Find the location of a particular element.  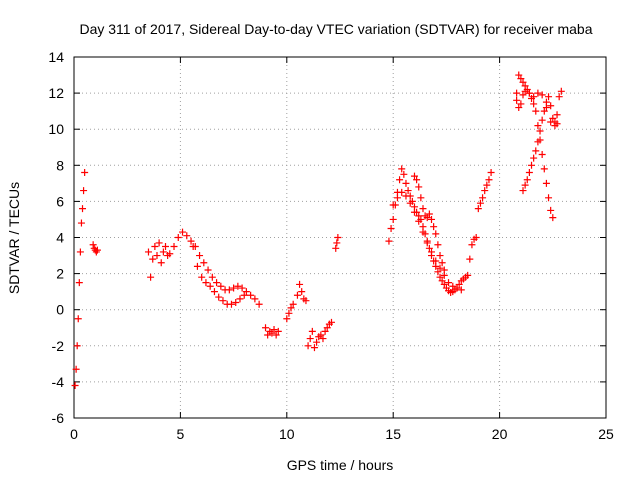

series-sat-d is located at coordinates (214, 268).